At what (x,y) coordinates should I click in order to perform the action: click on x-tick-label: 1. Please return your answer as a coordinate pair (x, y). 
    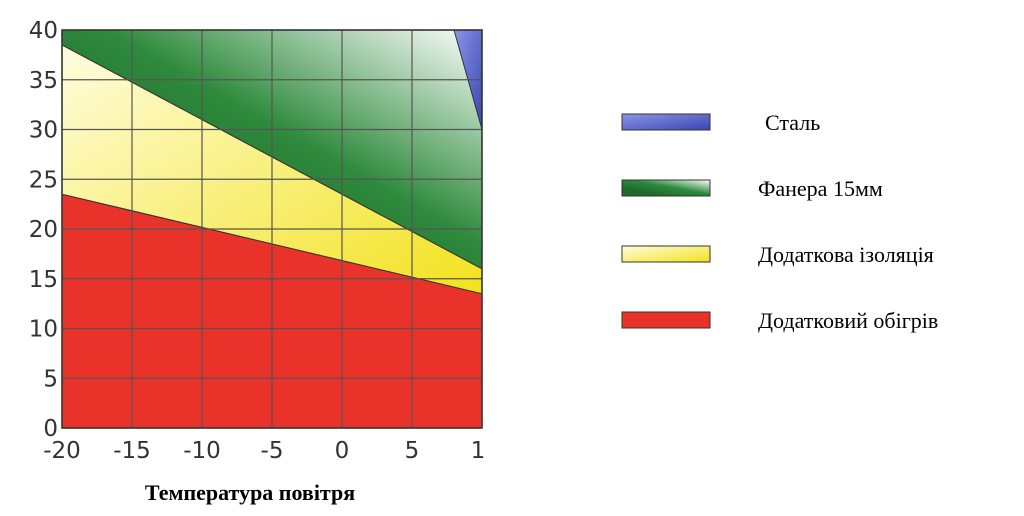
    Looking at the image, I should click on (478, 451).